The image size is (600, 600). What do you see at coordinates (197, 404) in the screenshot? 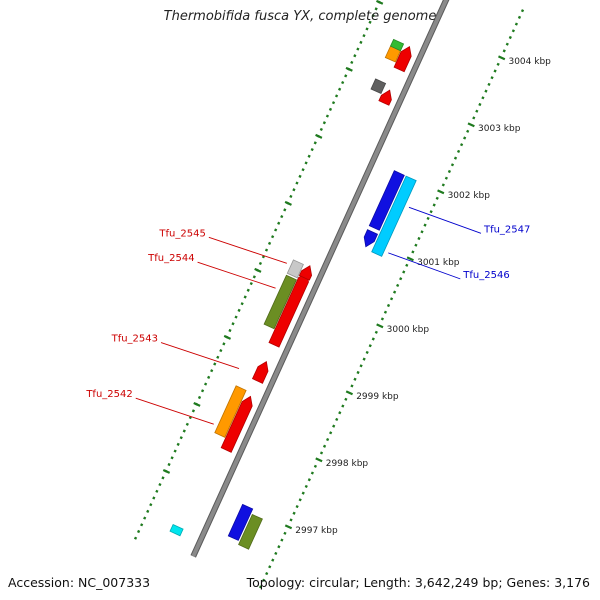
I see `tick-mark-inner` at bounding box center [197, 404].